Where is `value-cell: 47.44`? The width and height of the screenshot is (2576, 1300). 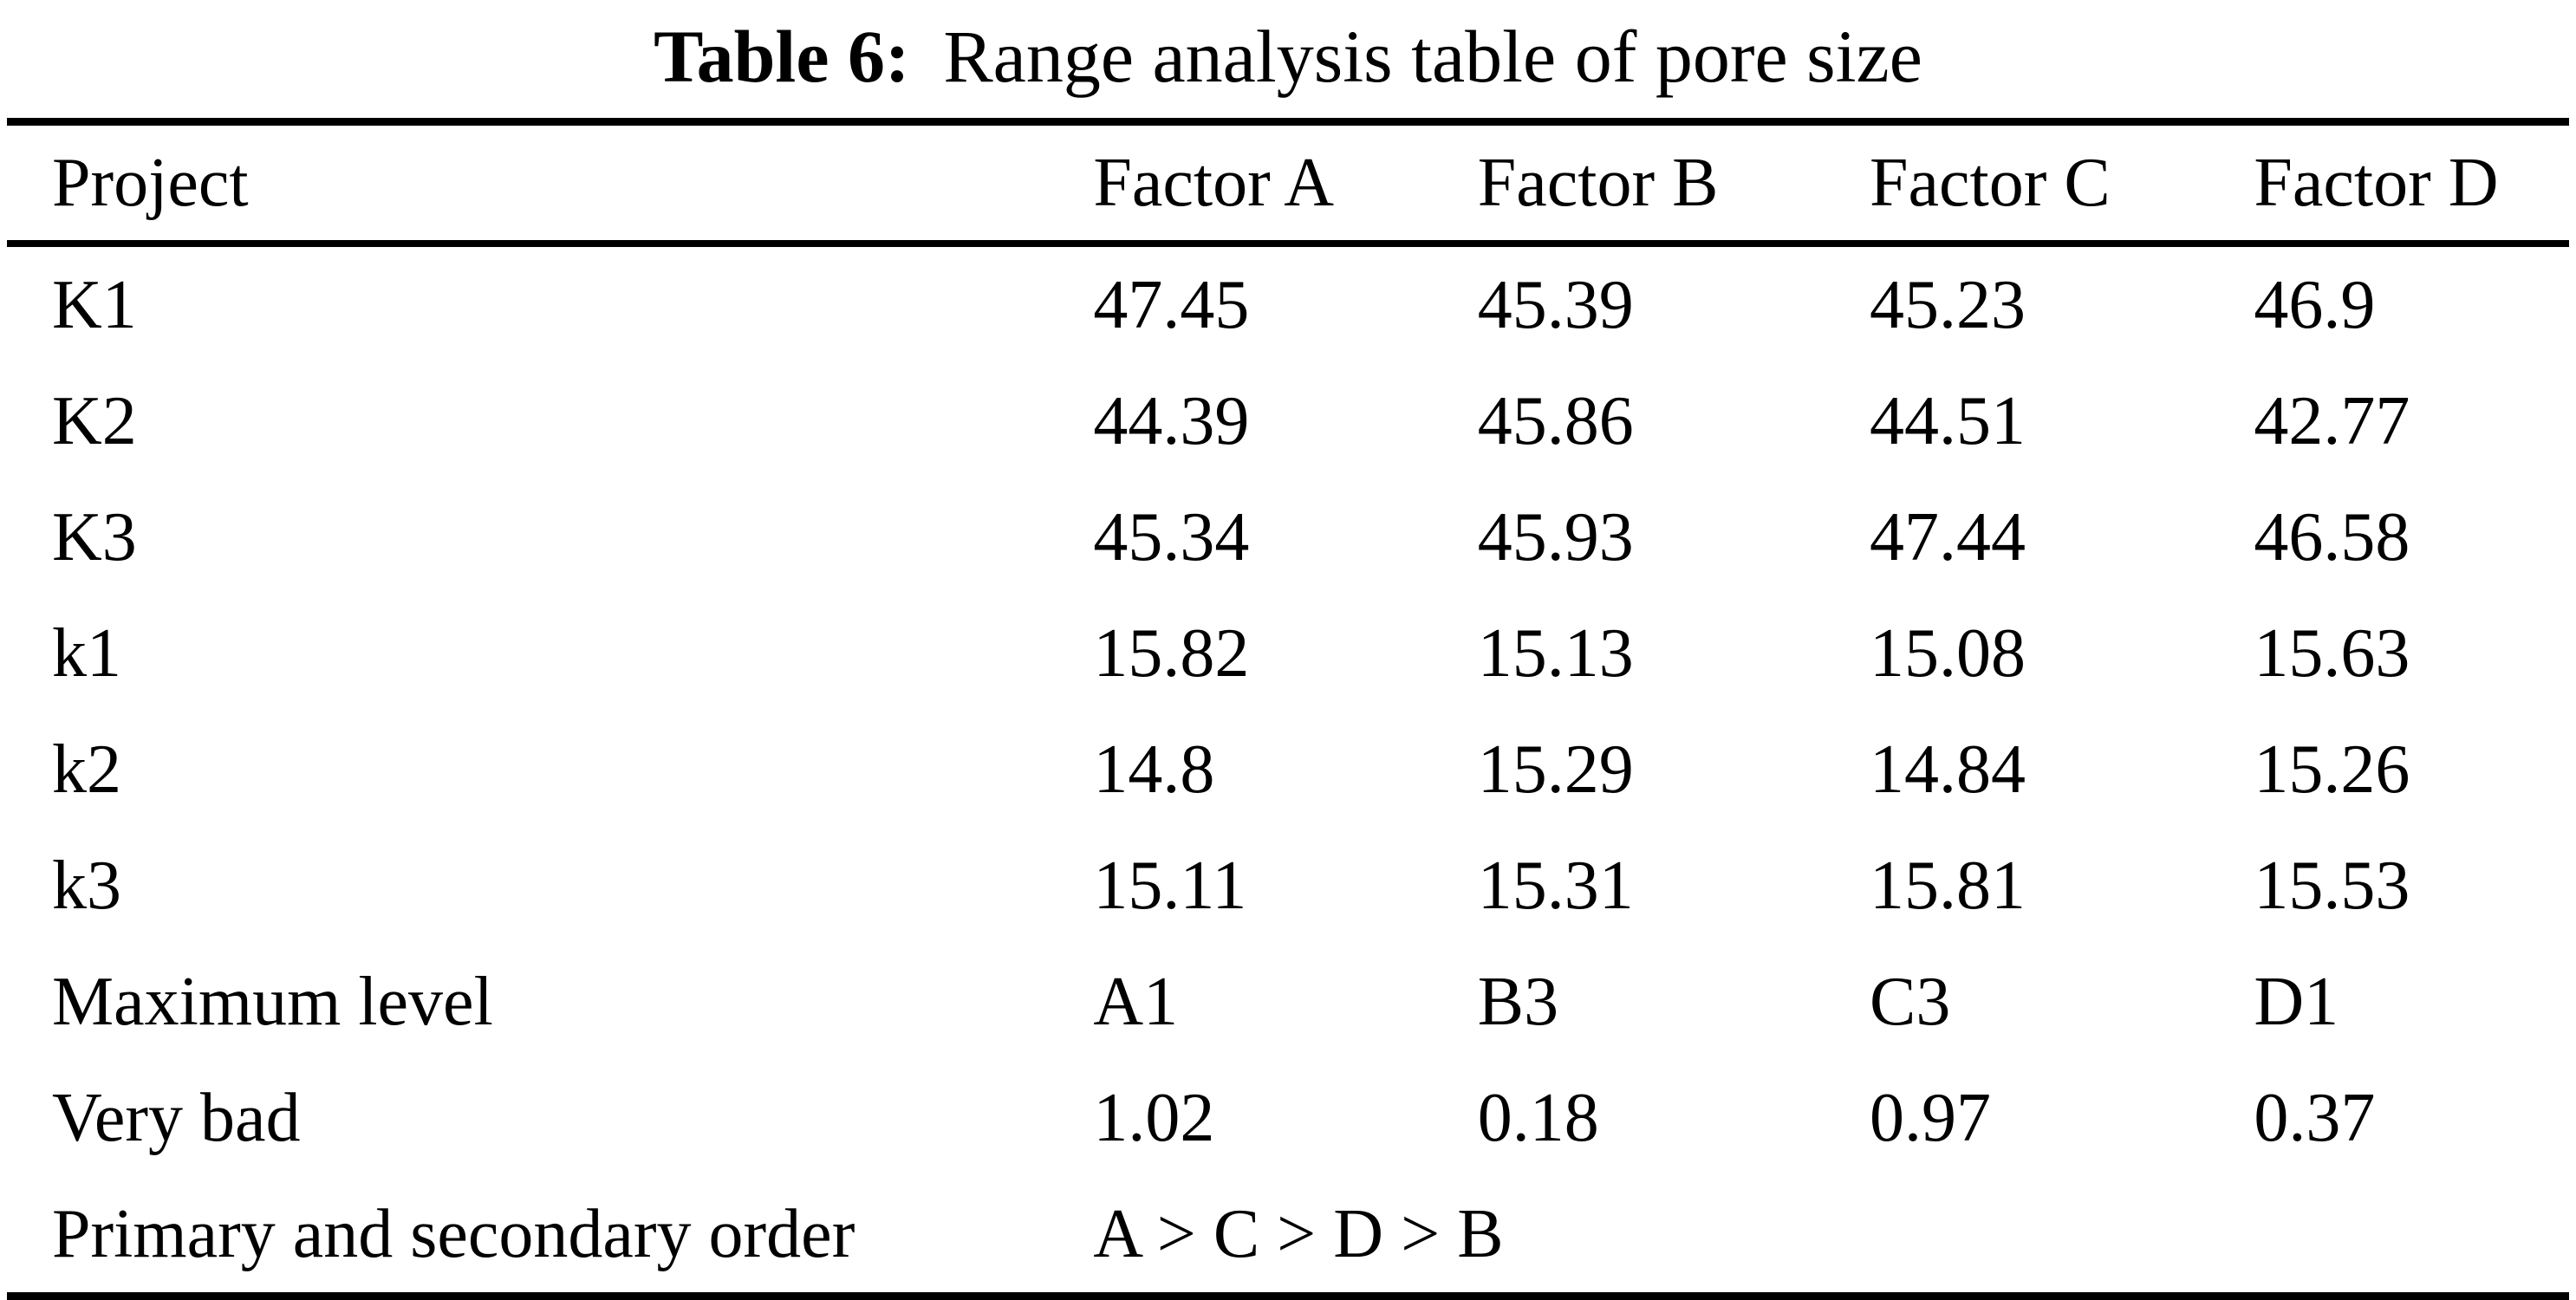 value-cell: 47.44 is located at coordinates (1948, 536).